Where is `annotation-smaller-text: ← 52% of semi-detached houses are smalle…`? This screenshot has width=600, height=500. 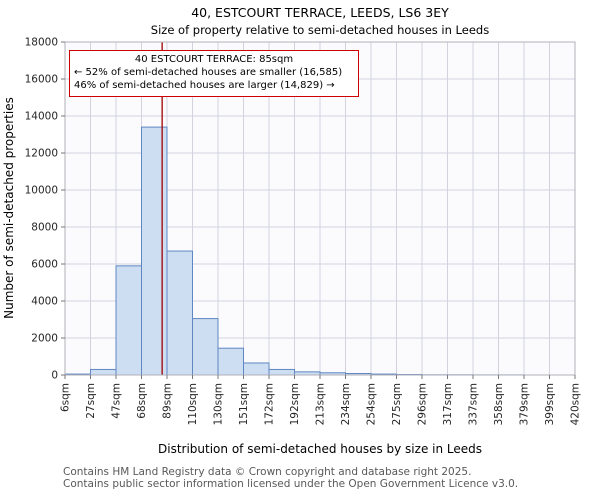
annotation-smaller-text: ← 52% of semi-detached houses are smalle… is located at coordinates (208, 73).